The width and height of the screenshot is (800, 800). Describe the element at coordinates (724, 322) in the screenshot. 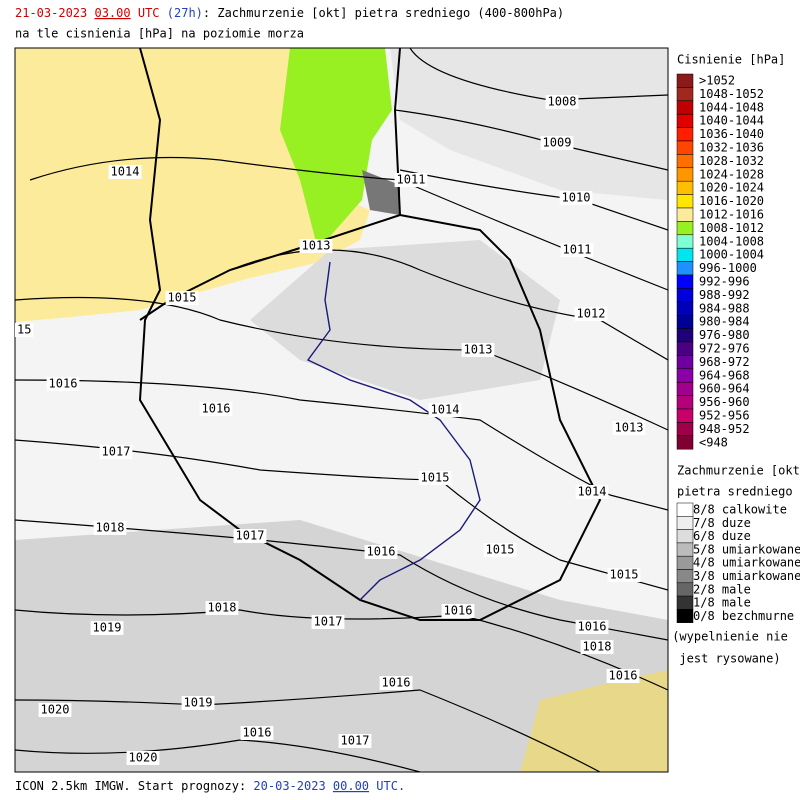

I see `pressure-legend-label: 980-984` at that location.